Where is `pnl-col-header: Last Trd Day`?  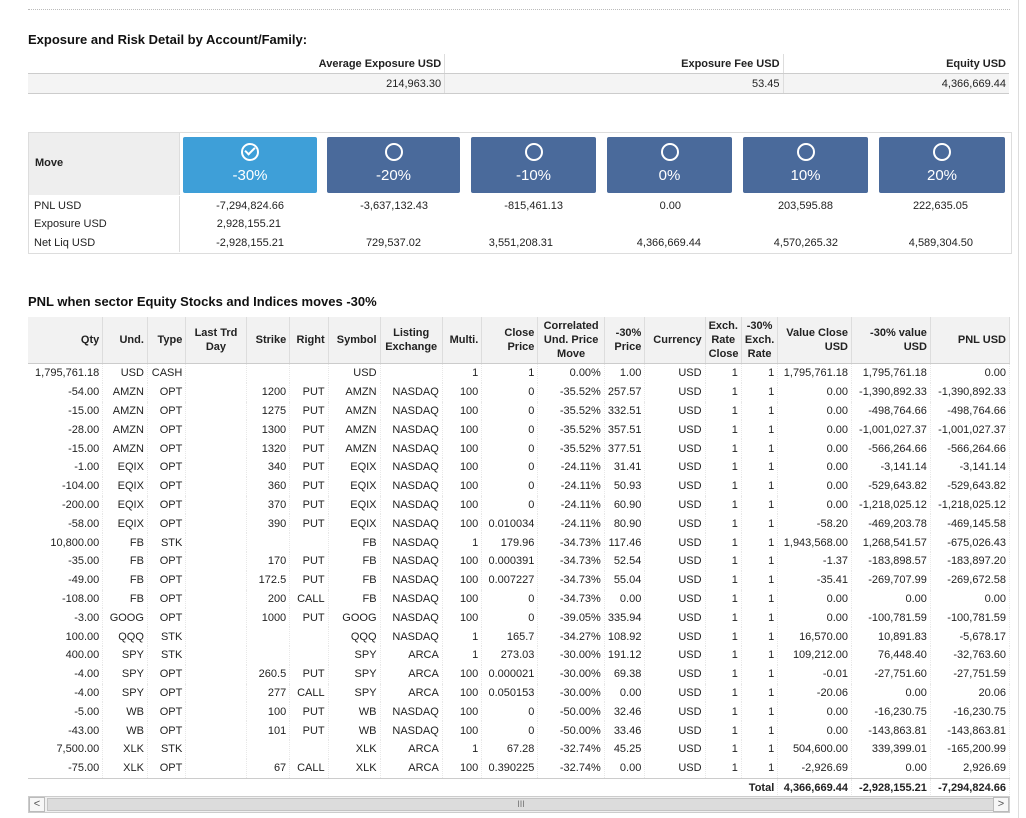 pnl-col-header: Last Trd Day is located at coordinates (216, 340).